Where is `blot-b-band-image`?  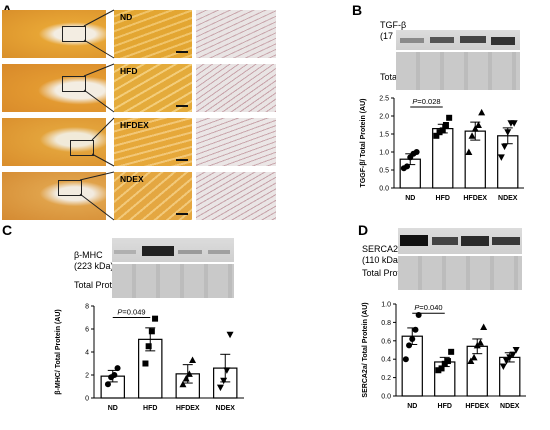 blot-b-band-image is located at coordinates (458, 40).